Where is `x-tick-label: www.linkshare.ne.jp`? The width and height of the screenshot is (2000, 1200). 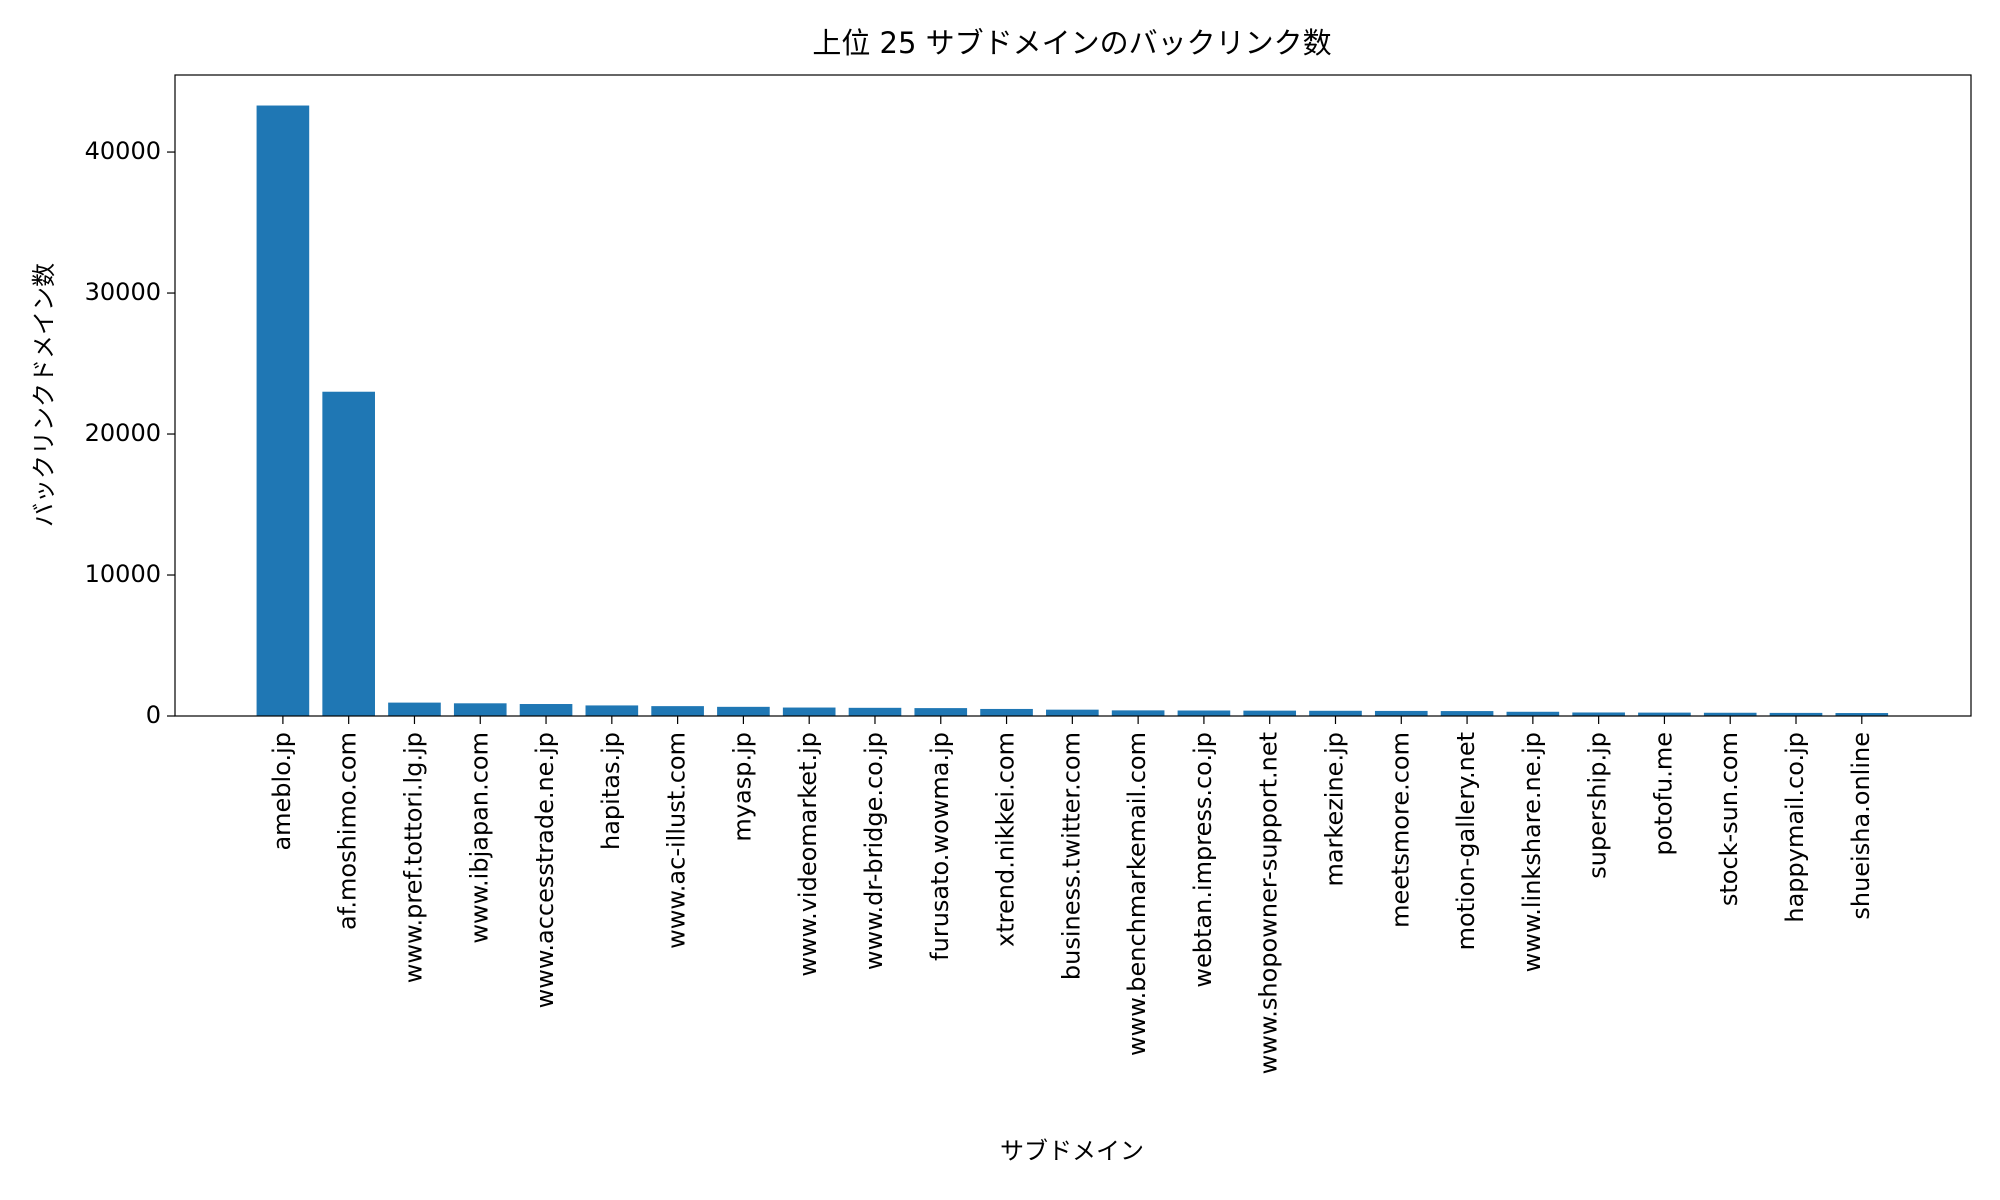
x-tick-label: www.linkshare.ne.jp is located at coordinates (1532, 852).